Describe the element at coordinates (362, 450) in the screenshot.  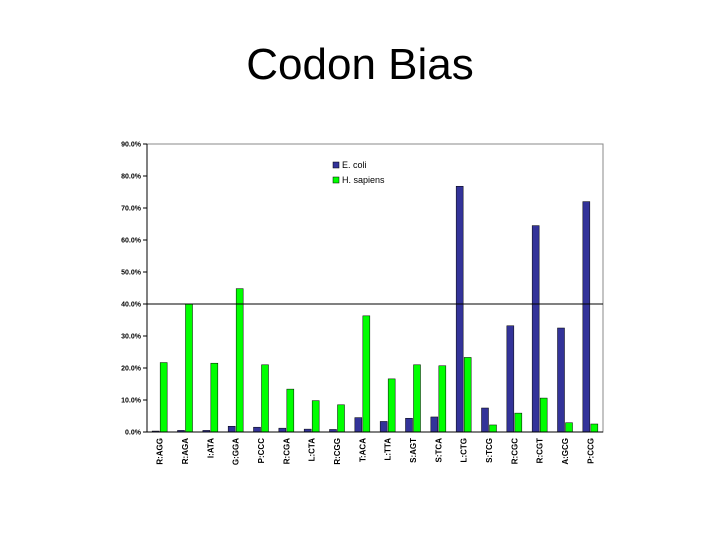
I see `x-tick-label: T:ACA` at that location.